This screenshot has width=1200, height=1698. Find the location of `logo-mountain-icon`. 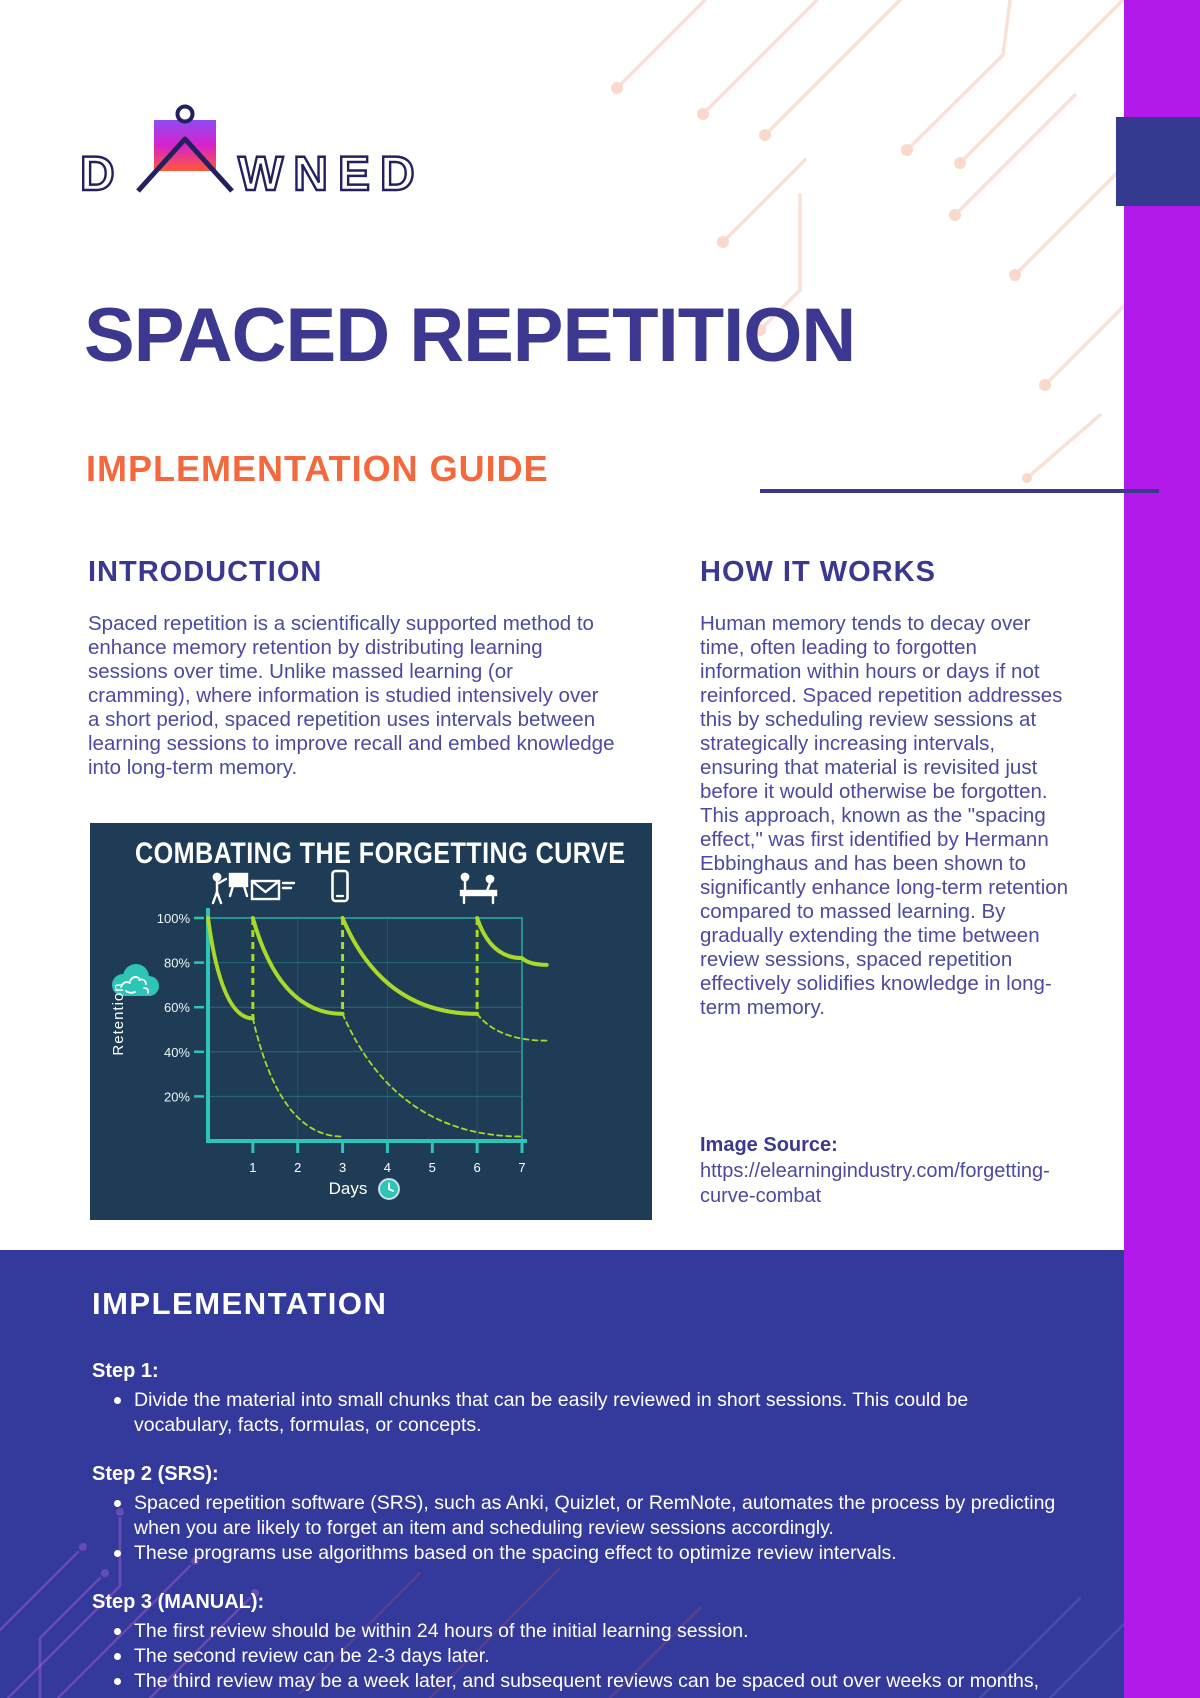

logo-mountain-icon is located at coordinates (185, 164).